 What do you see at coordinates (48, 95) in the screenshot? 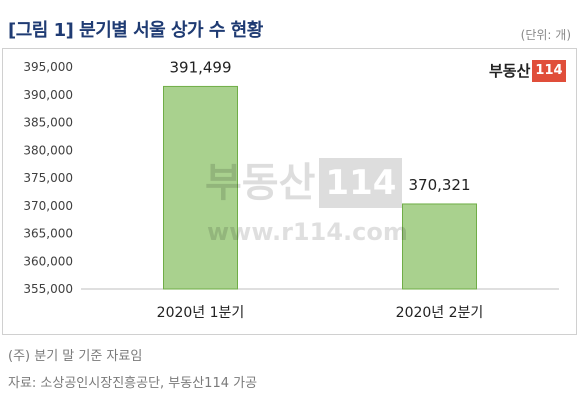
I see `y-tick-label: 390,000` at bounding box center [48, 95].